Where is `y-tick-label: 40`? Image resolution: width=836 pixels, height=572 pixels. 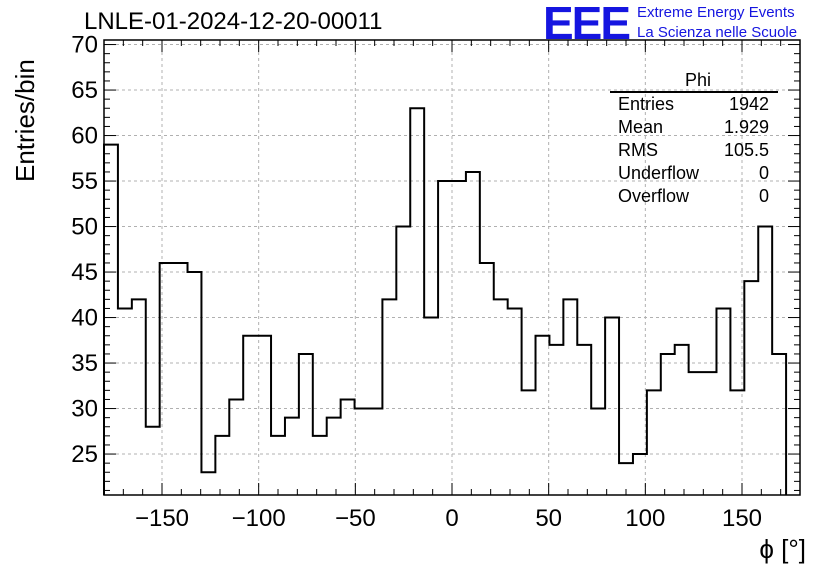 y-tick-label: 40 is located at coordinates (84, 318).